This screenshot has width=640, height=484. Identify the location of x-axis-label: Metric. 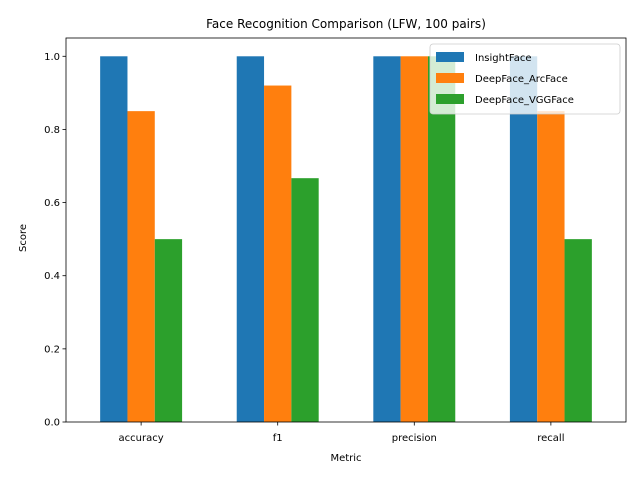
(345, 458).